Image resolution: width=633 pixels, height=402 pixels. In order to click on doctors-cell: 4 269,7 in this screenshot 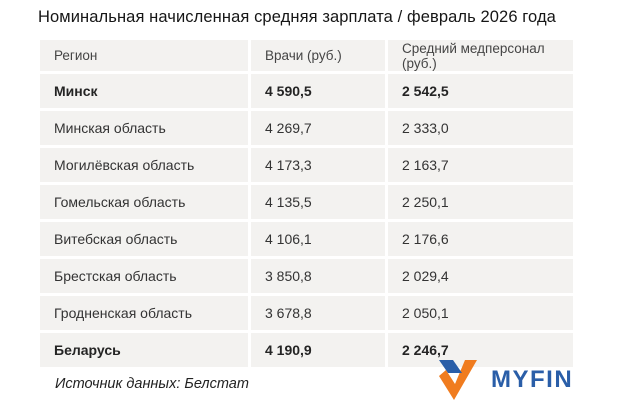, I will do `click(318, 128)`.